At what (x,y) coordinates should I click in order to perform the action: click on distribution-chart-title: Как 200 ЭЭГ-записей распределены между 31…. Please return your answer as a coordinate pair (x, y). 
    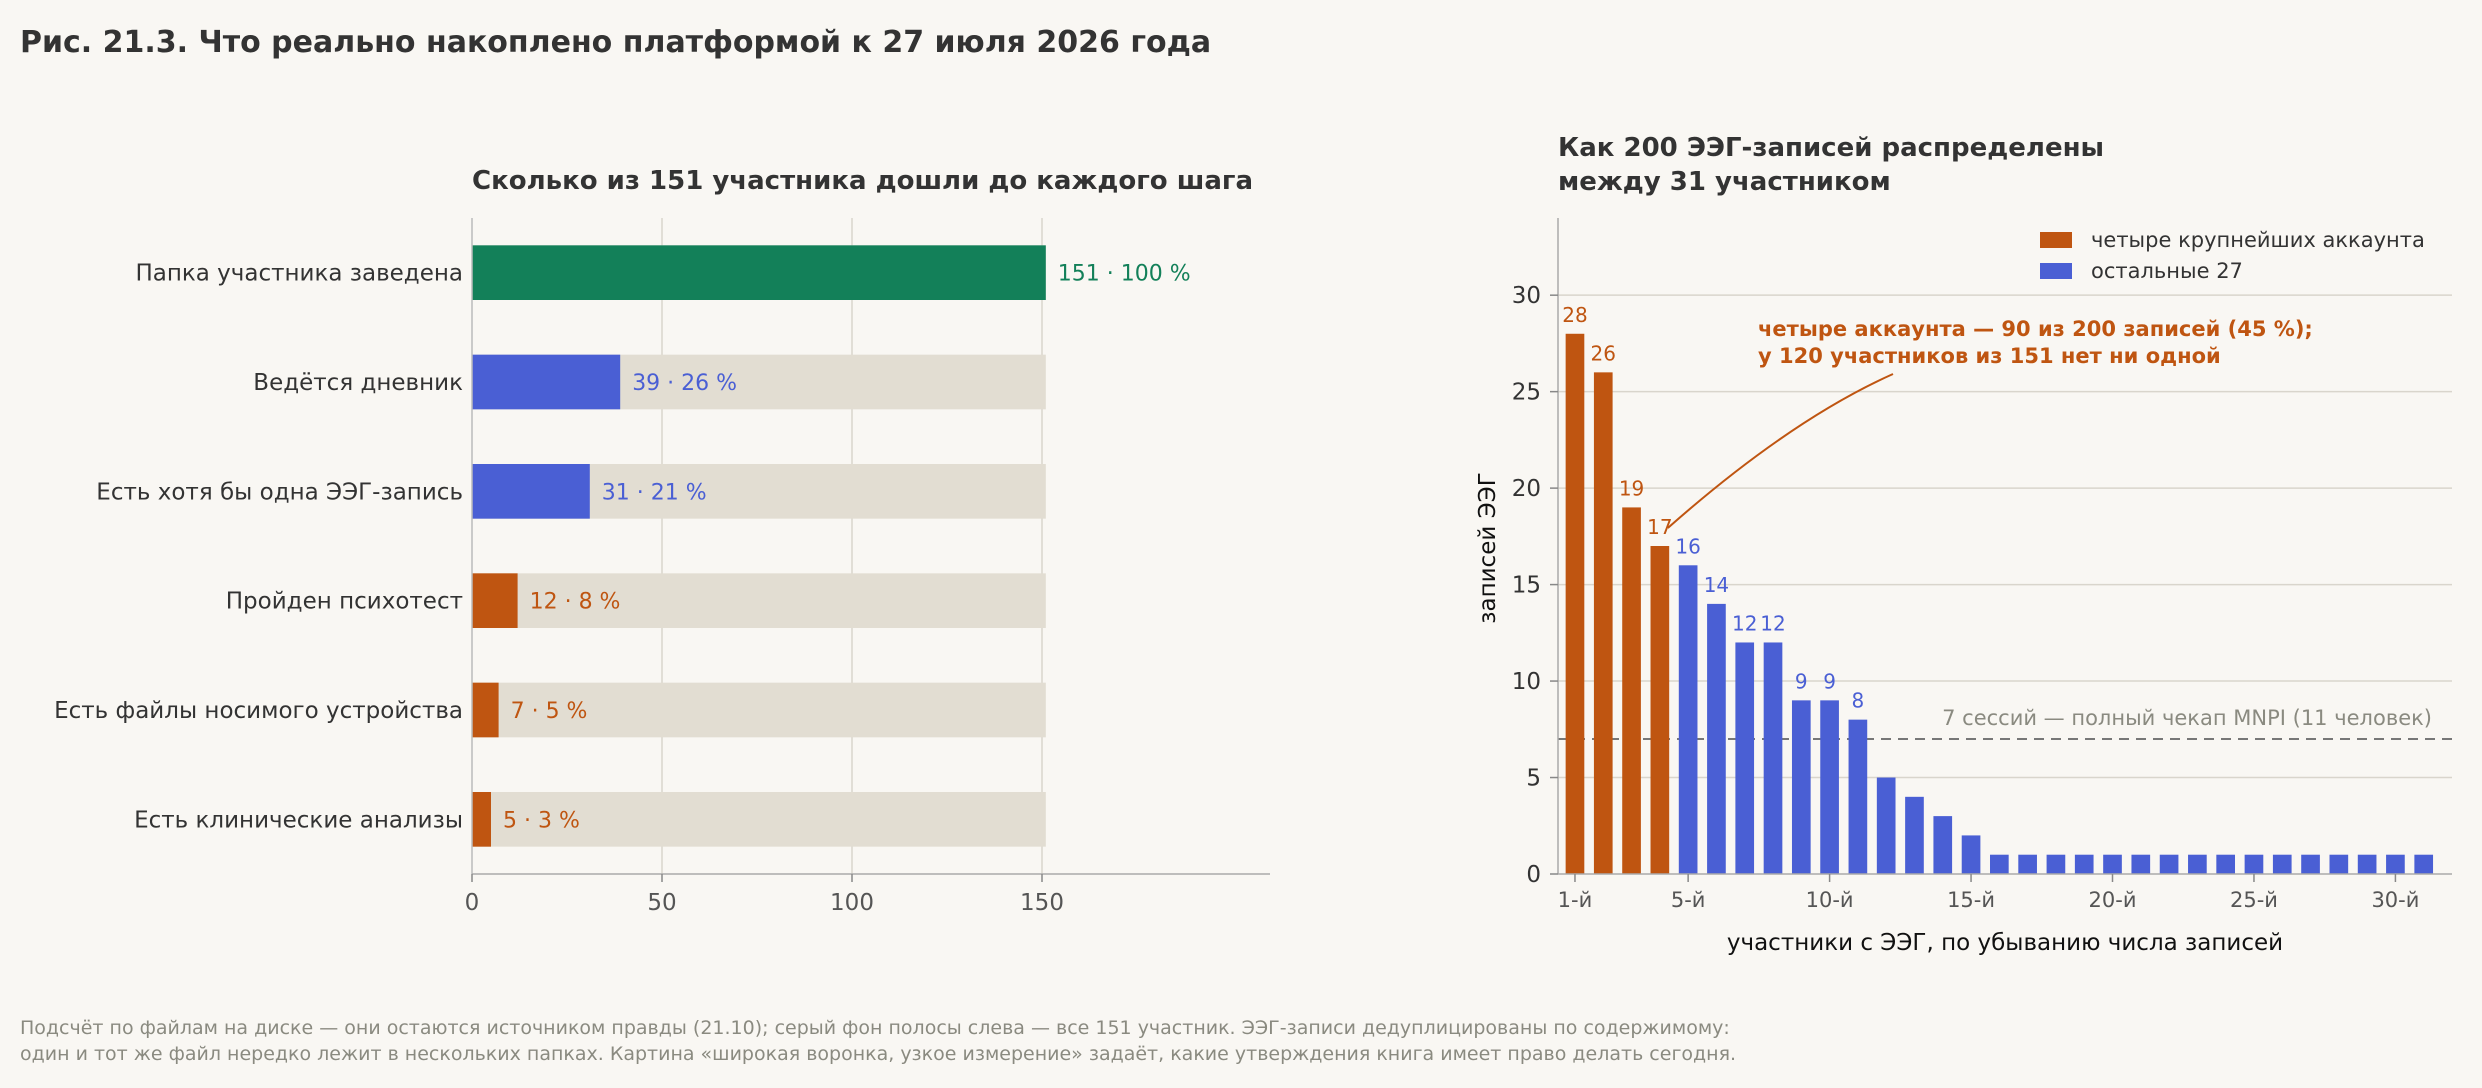
    Looking at the image, I should click on (1831, 165).